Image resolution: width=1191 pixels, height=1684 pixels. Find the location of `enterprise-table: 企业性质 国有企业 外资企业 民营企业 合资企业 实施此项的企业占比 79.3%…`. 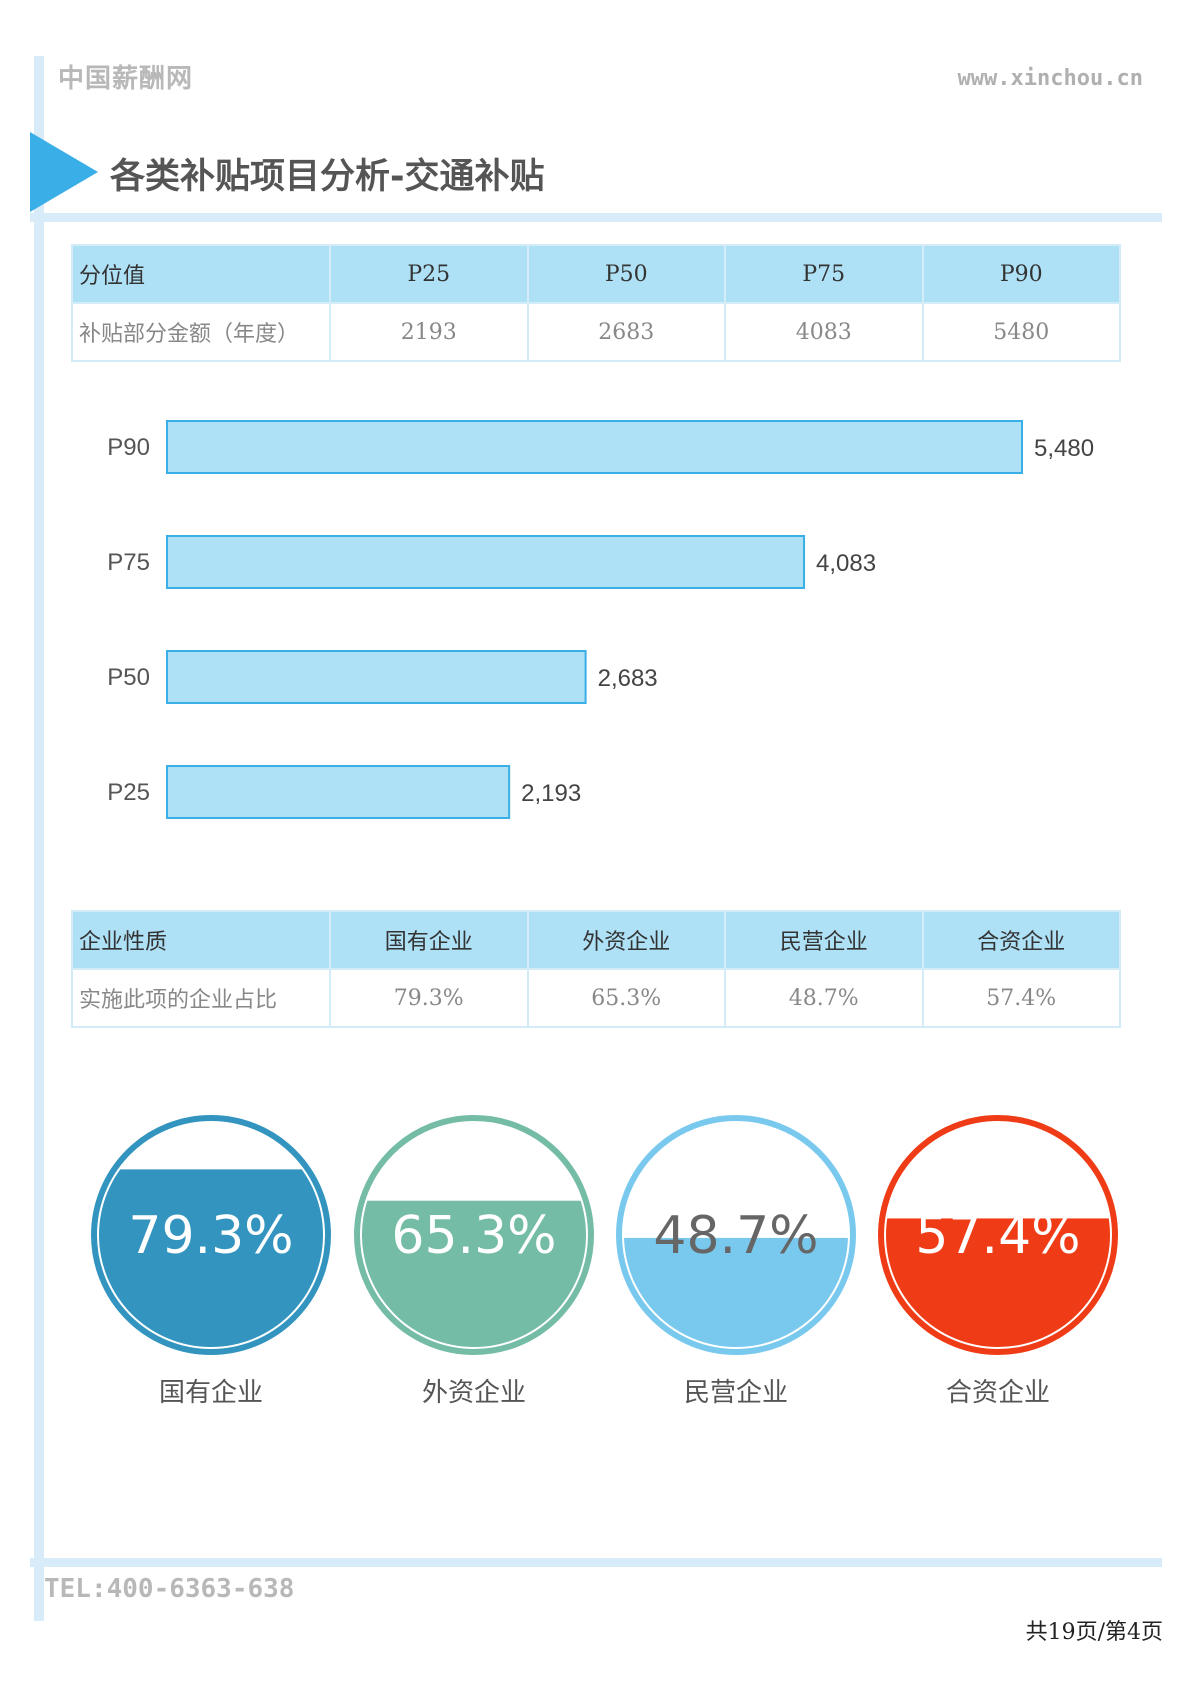

enterprise-table: 企业性质 国有企业 外资企业 民营企业 合资企业 实施此项的企业占比 79.3%… is located at coordinates (596, 969).